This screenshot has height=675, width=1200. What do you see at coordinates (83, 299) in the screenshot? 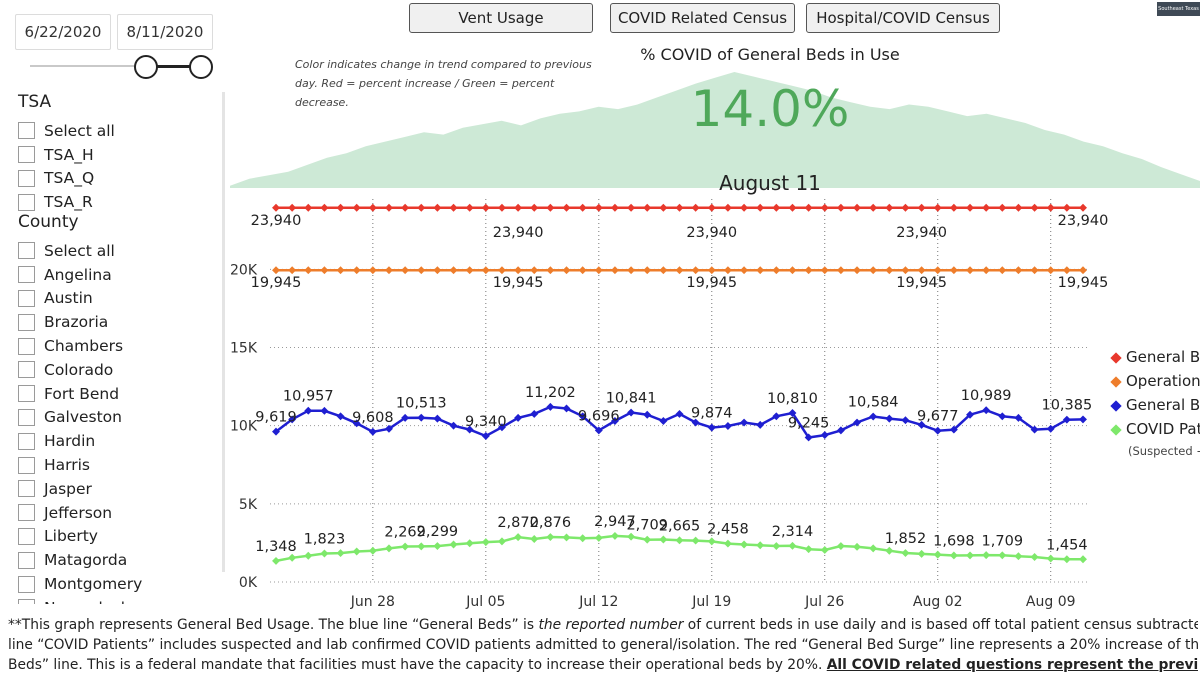
I see `county-option-austin: Austin` at bounding box center [83, 299].